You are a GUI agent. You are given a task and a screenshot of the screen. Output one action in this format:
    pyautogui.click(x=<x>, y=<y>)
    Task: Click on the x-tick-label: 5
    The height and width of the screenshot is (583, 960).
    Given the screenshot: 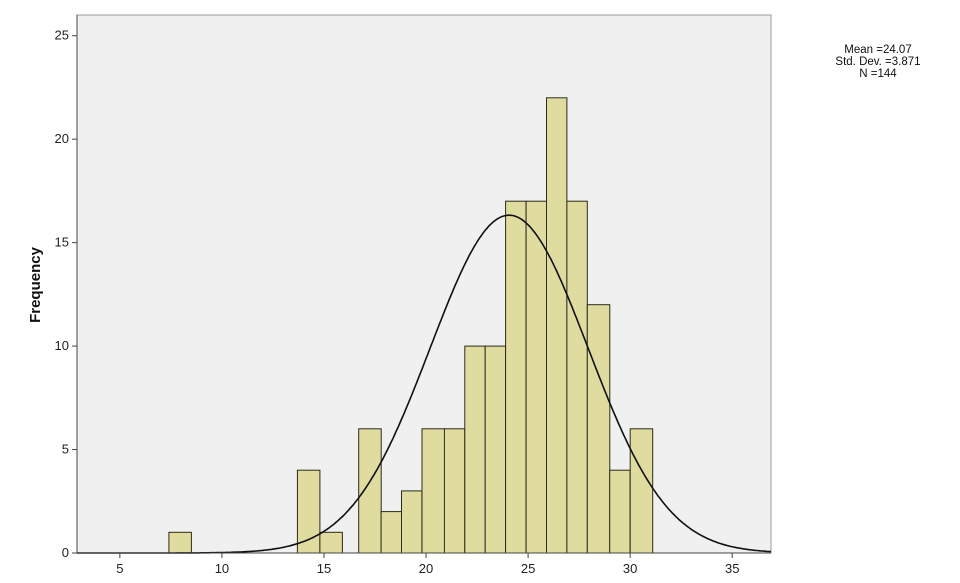 What is the action you would take?
    pyautogui.click(x=119, y=568)
    